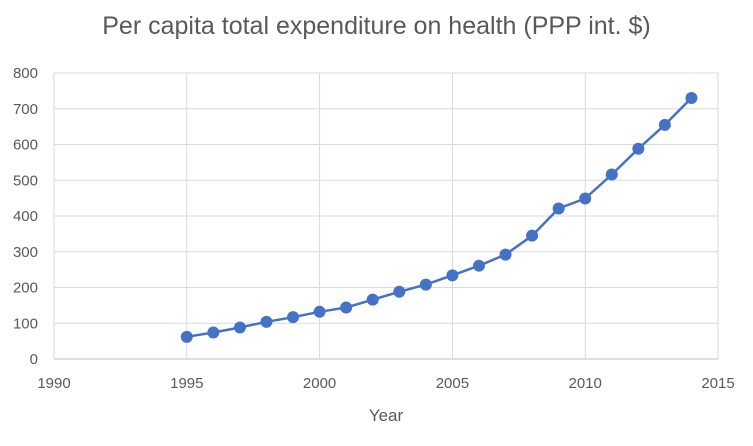 The height and width of the screenshot is (446, 753). I want to click on x-tick-label: 2015, so click(717, 383).